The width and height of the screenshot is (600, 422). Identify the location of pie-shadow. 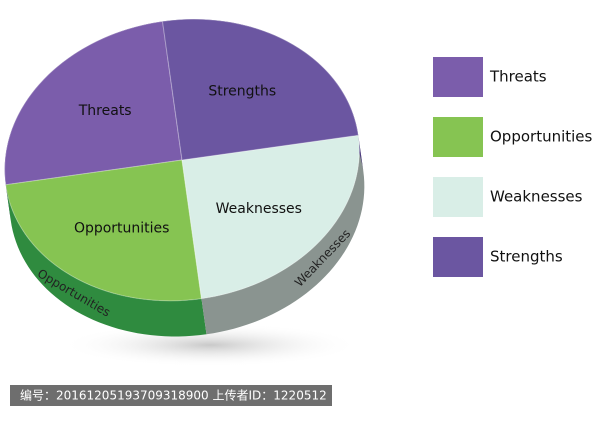
(210, 345).